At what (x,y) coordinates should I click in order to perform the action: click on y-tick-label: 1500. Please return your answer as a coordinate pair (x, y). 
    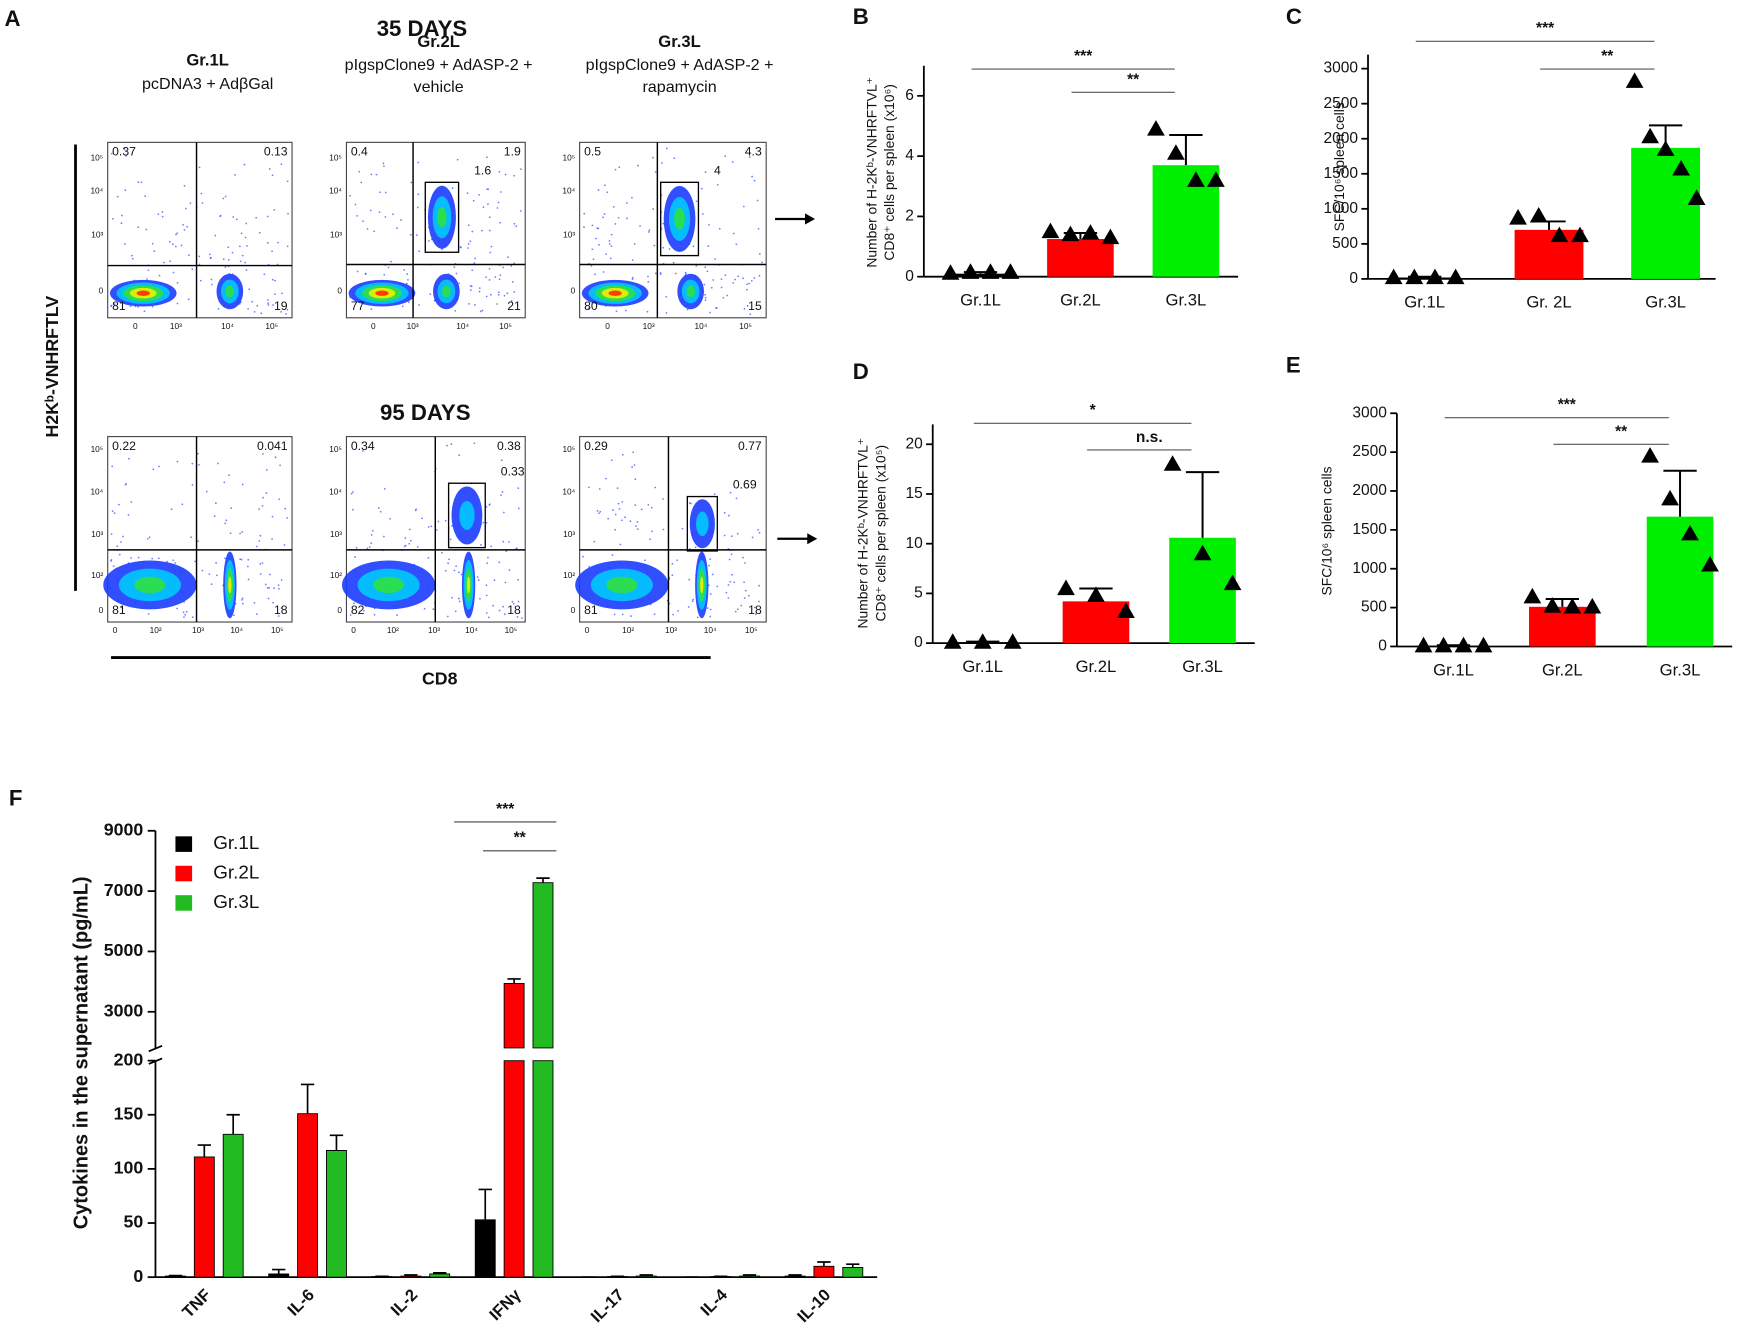
    Looking at the image, I should click on (1369, 529).